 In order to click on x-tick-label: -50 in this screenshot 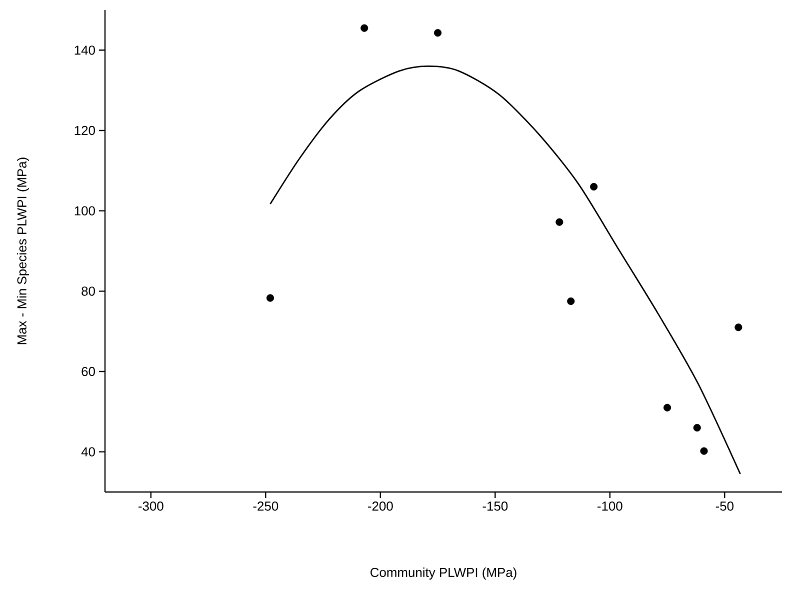, I will do `click(725, 506)`.